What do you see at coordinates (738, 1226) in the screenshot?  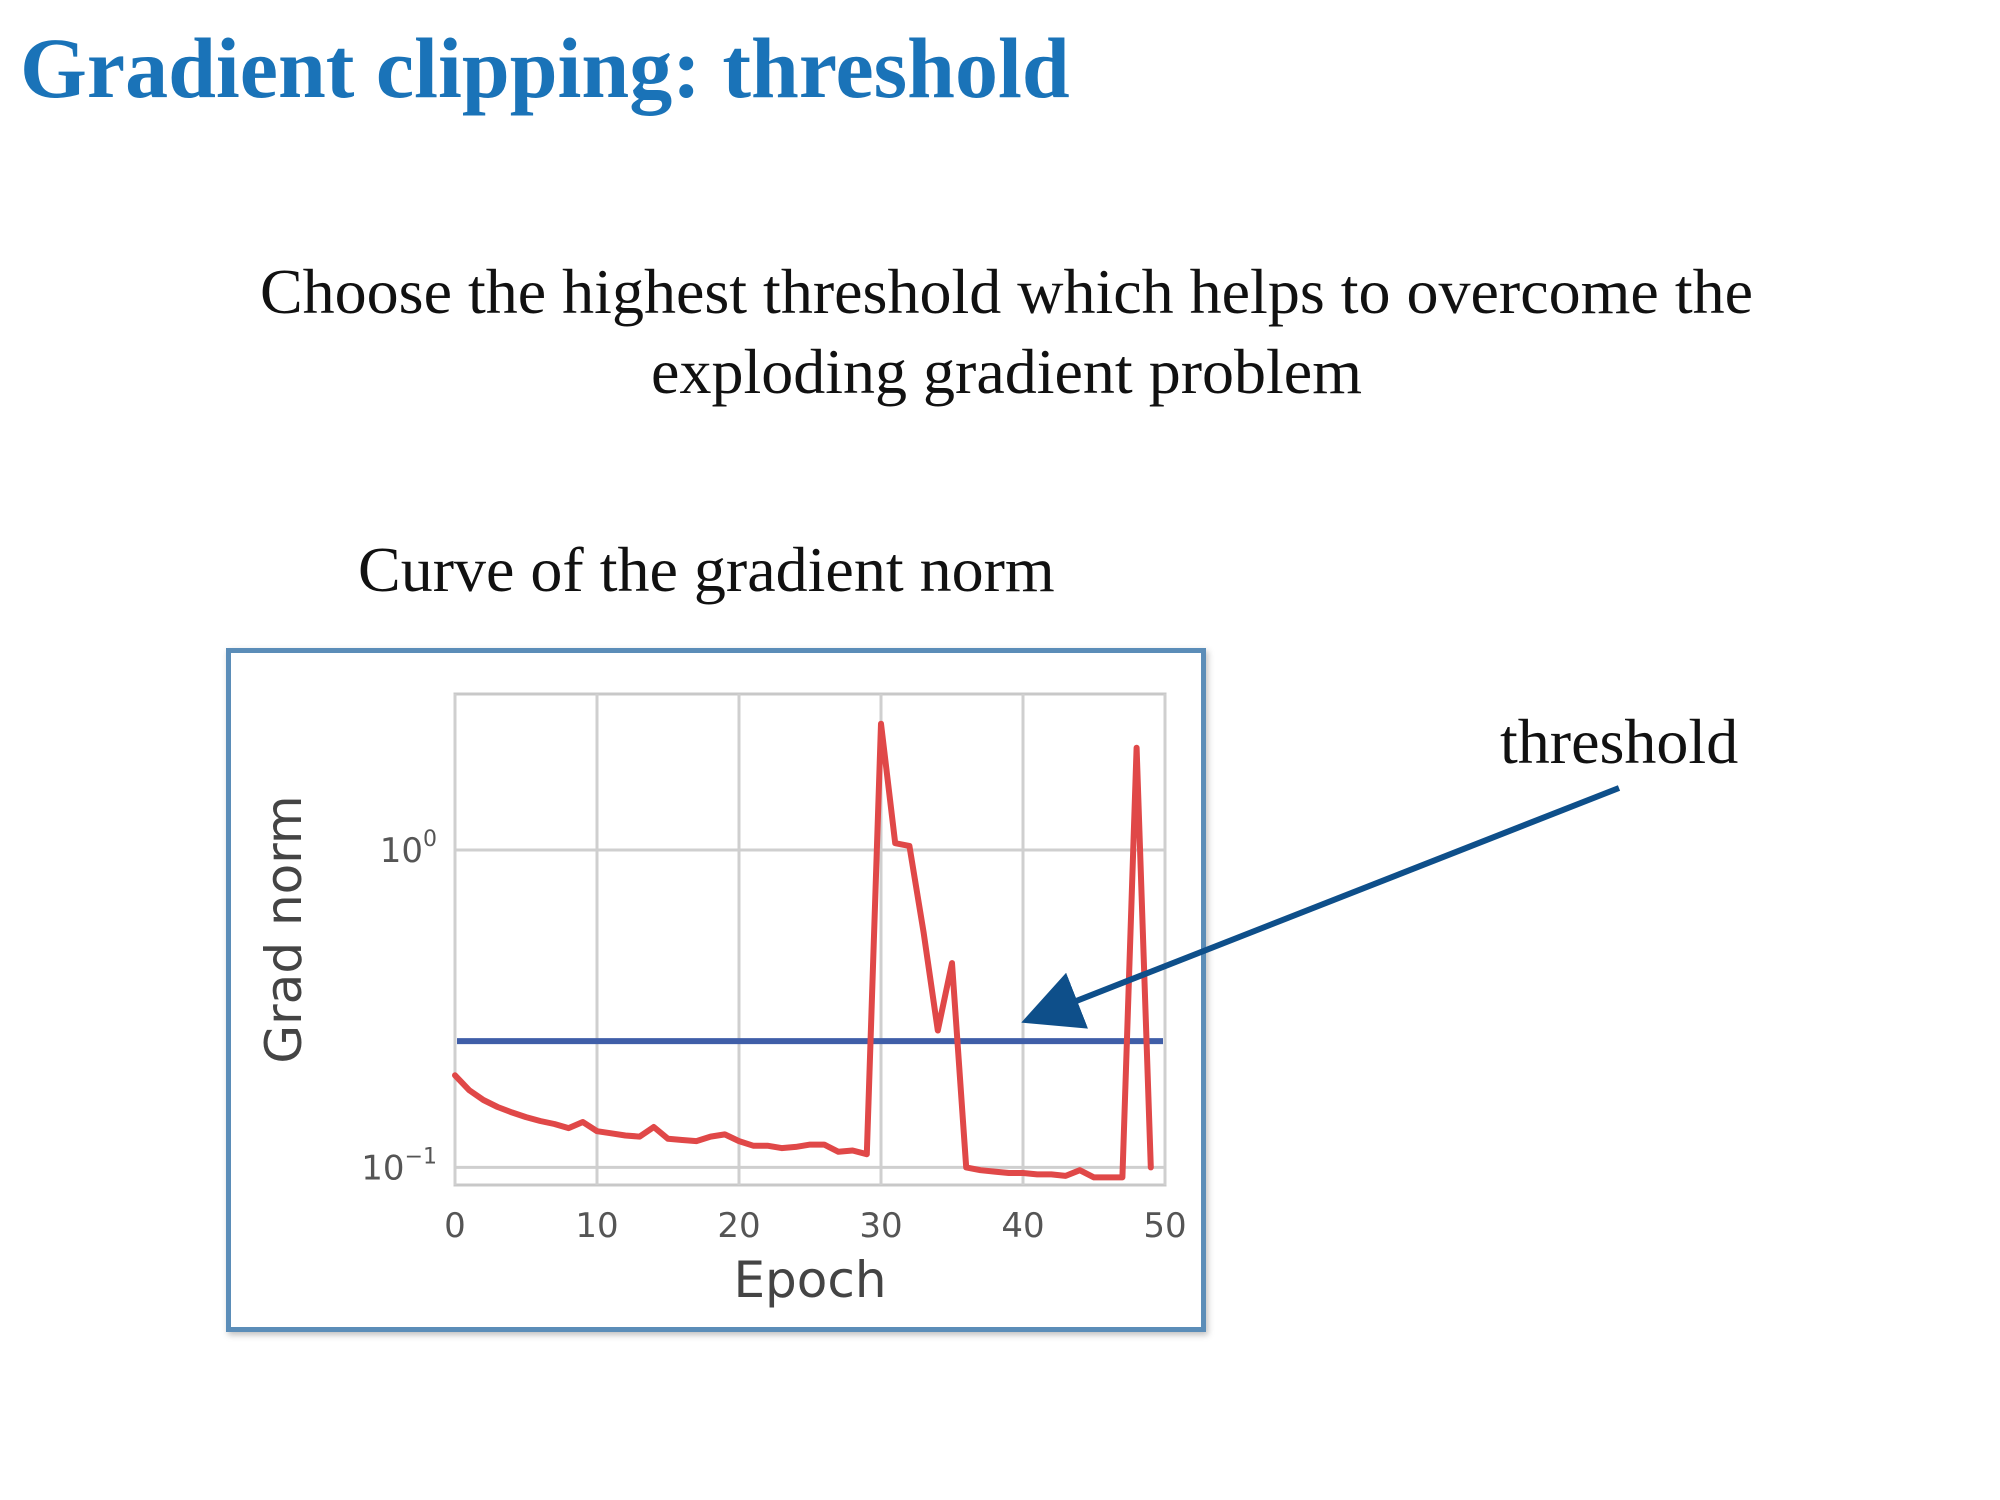 I see `x-tick-label: 20` at bounding box center [738, 1226].